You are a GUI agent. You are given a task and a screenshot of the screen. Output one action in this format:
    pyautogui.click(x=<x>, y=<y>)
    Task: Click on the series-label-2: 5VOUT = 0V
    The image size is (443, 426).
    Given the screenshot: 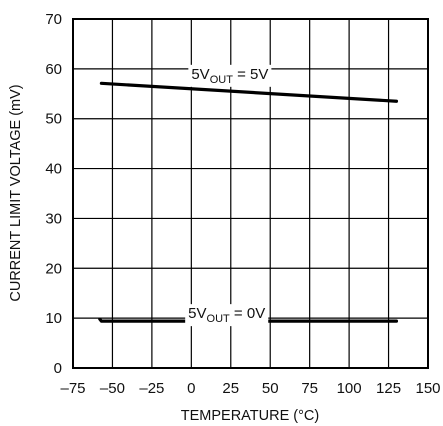 What is the action you would take?
    pyautogui.click(x=226, y=315)
    